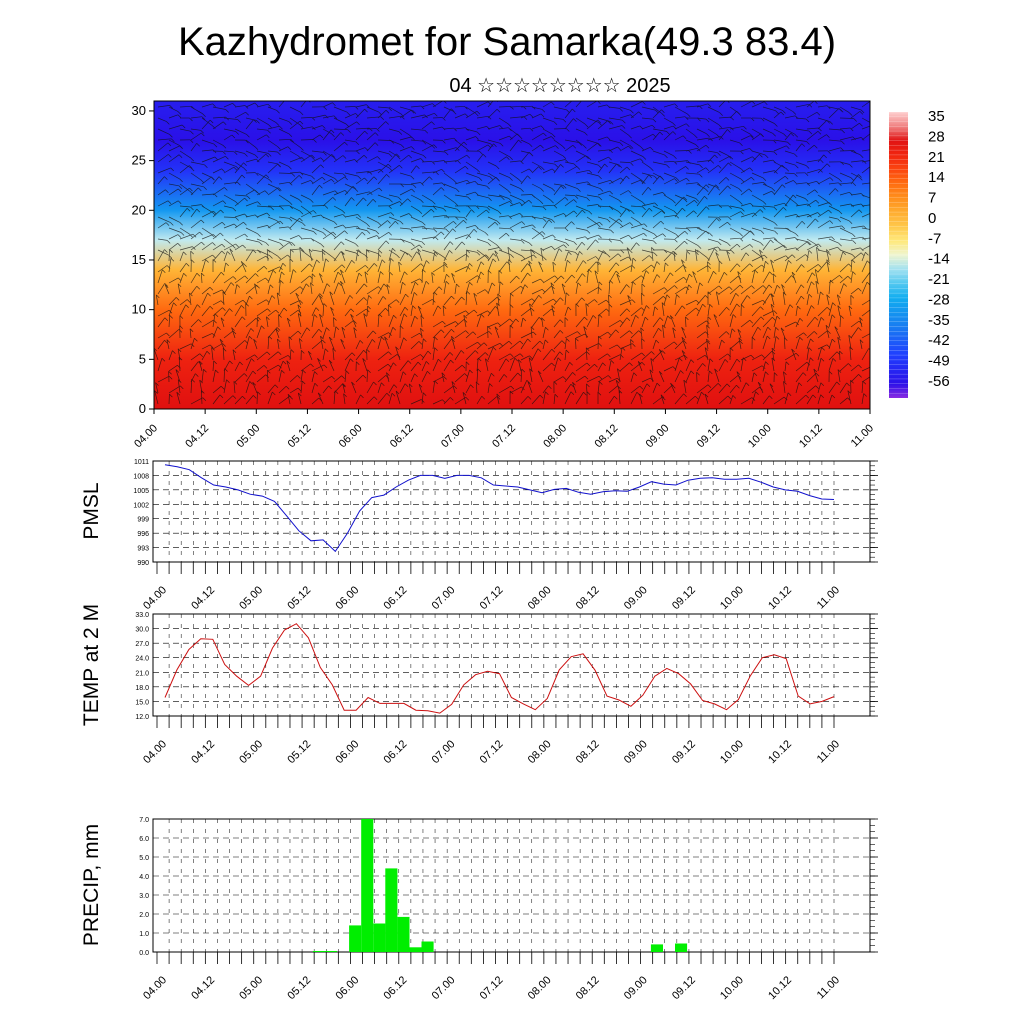 The width and height of the screenshot is (1024, 1029). What do you see at coordinates (141, 491) in the screenshot?
I see `y-tick-label: 1005` at bounding box center [141, 491].